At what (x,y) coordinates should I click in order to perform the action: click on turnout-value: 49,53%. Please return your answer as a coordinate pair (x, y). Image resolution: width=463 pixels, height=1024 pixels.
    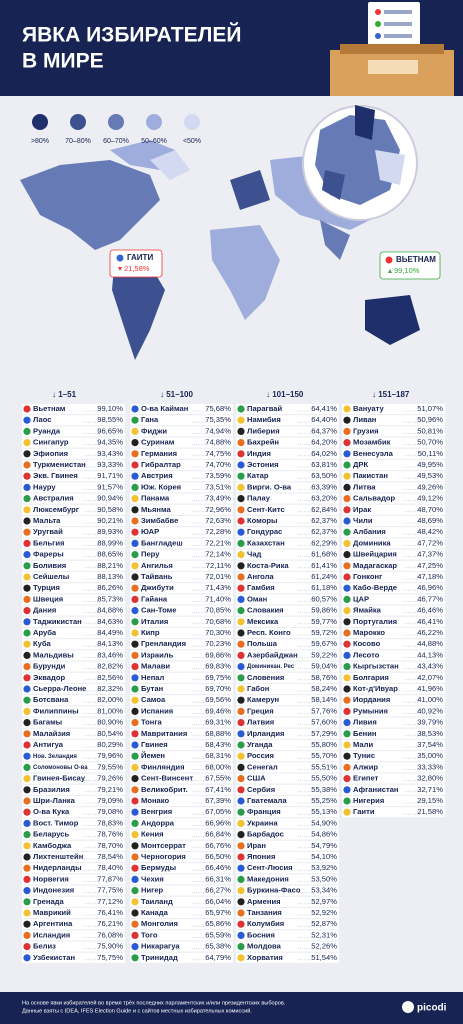
    Looking at the image, I should click on (430, 475).